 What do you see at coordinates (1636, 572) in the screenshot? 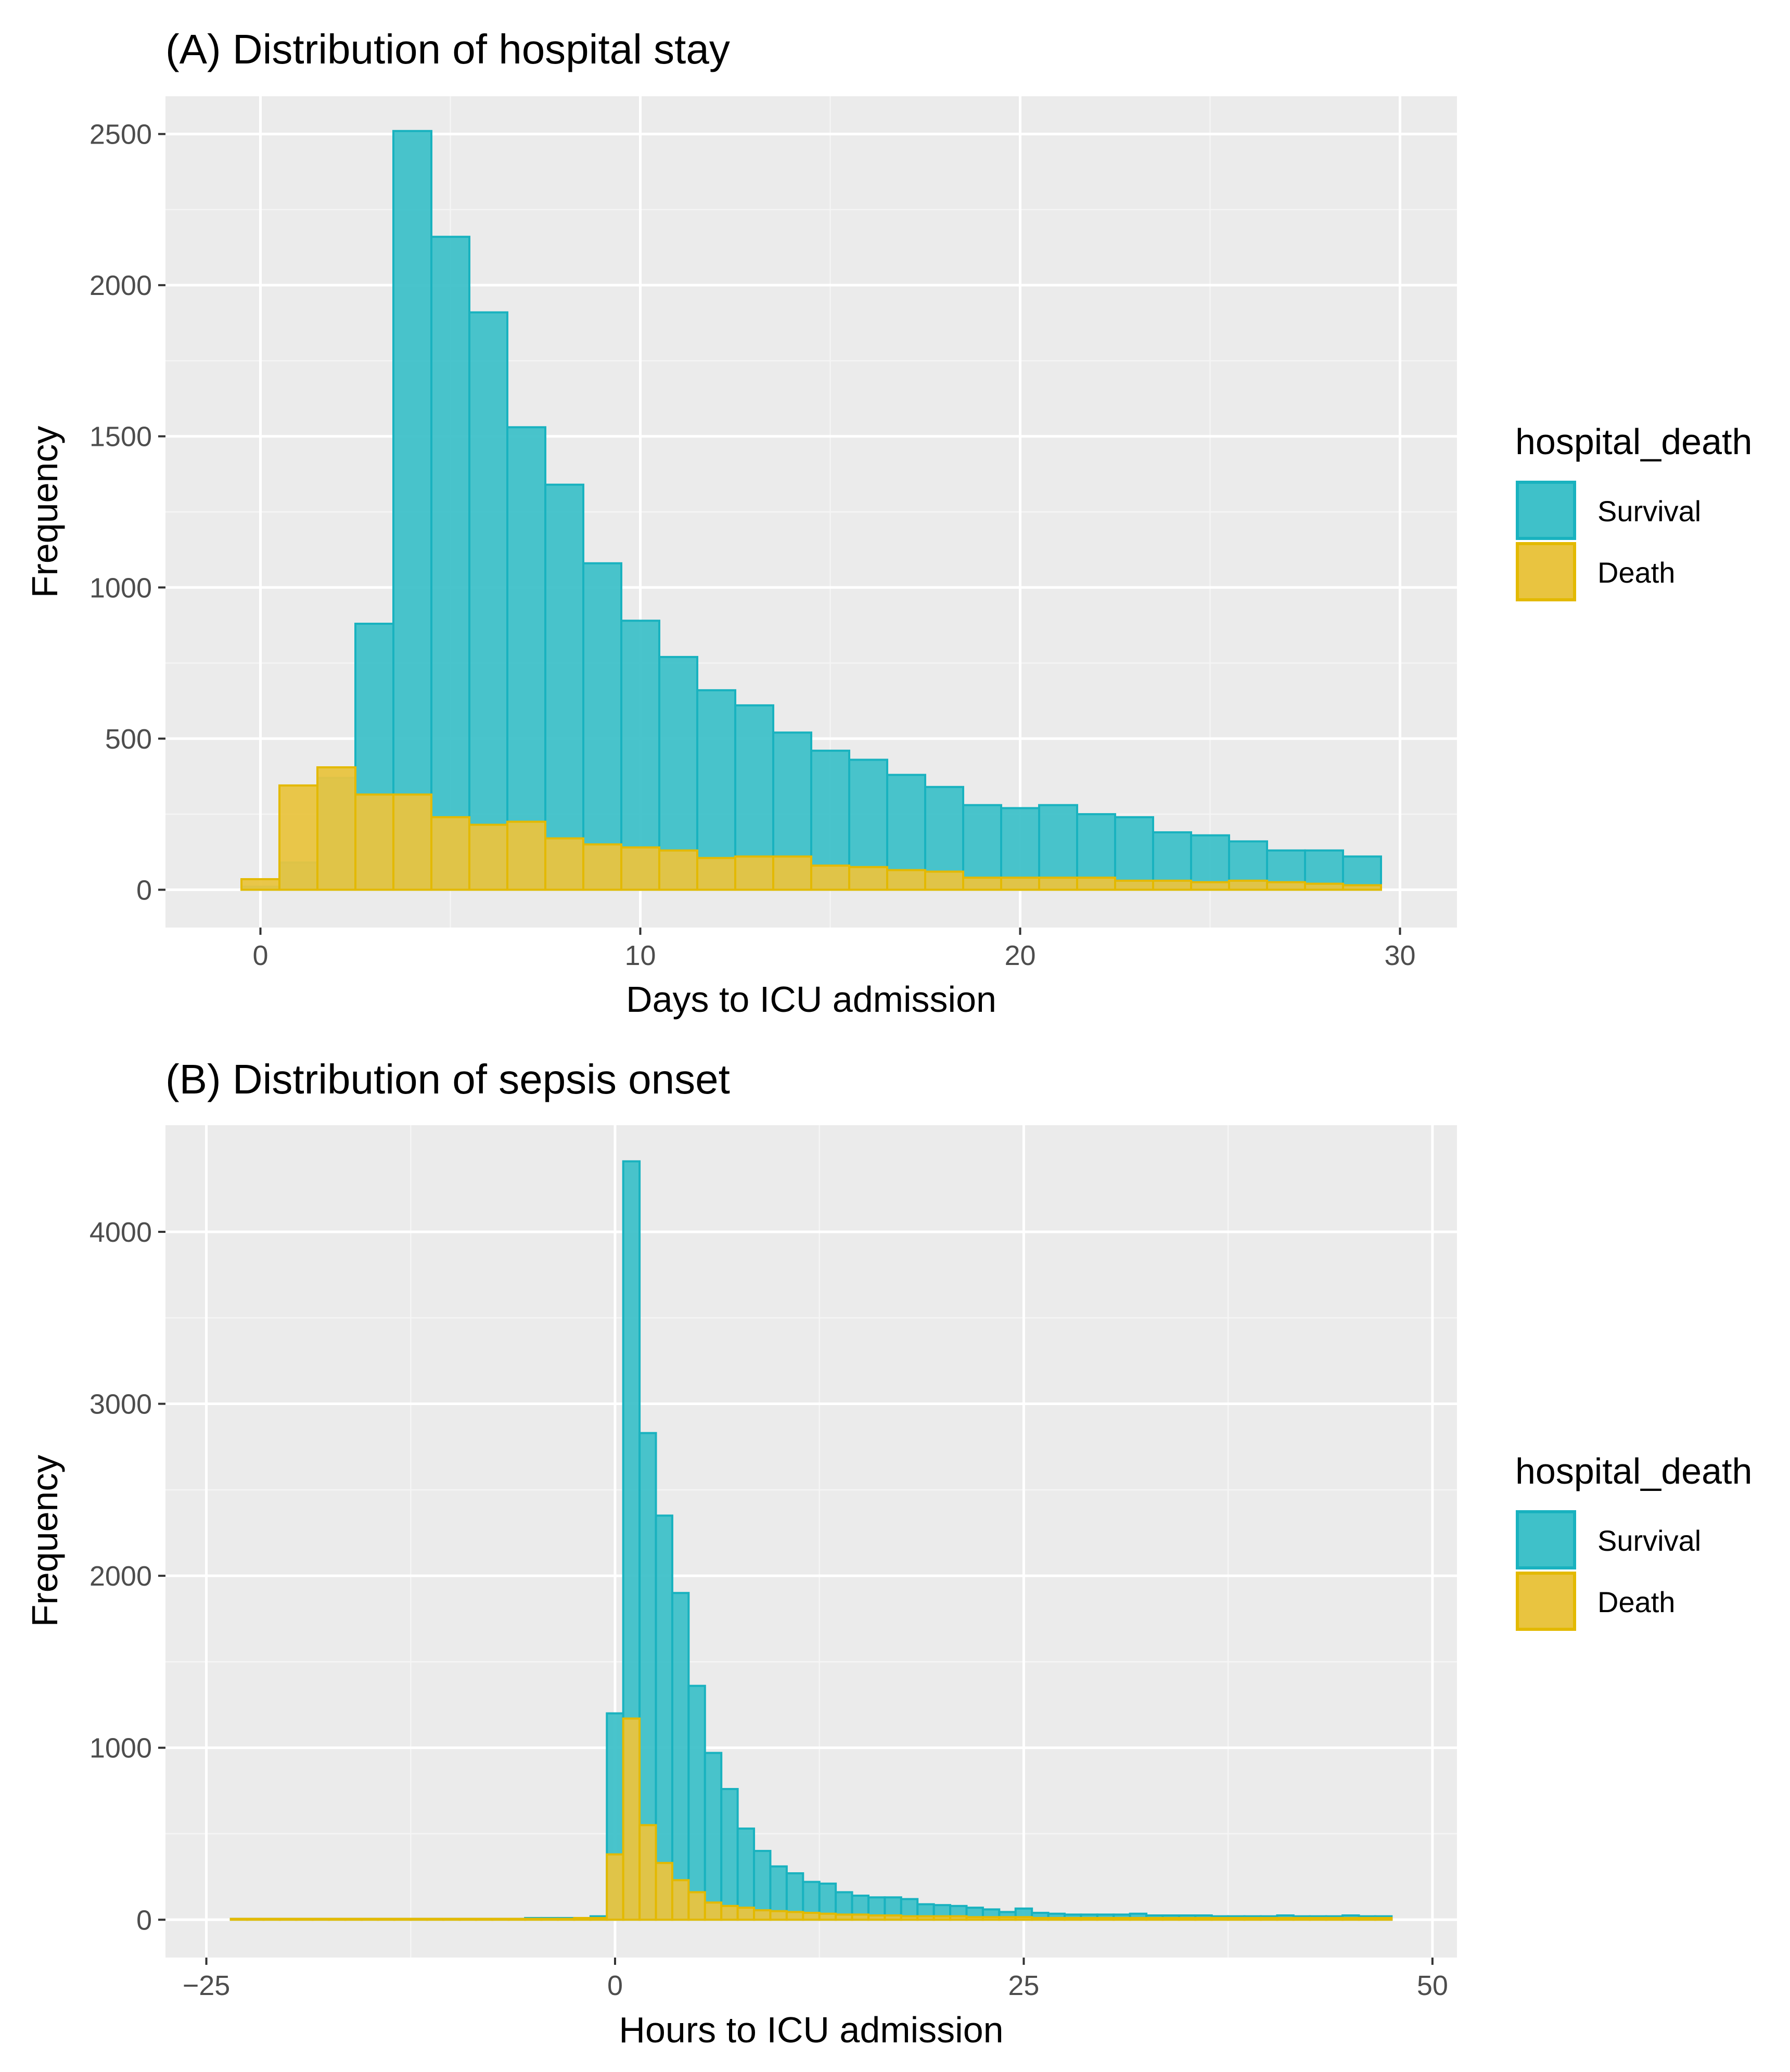
I see `chart-a-legend-label-death: Death` at bounding box center [1636, 572].